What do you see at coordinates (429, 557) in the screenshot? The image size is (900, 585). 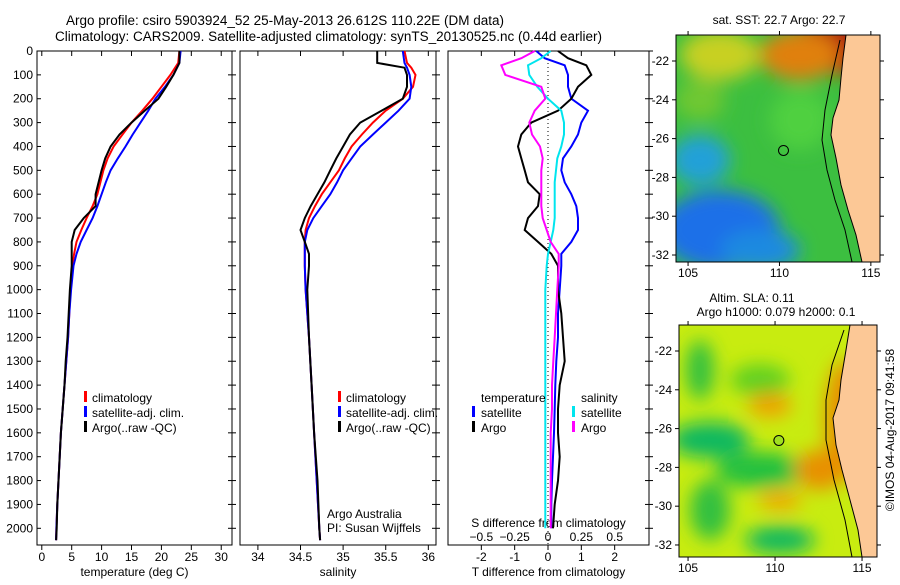 I see `x-tick-label: 36` at bounding box center [429, 557].